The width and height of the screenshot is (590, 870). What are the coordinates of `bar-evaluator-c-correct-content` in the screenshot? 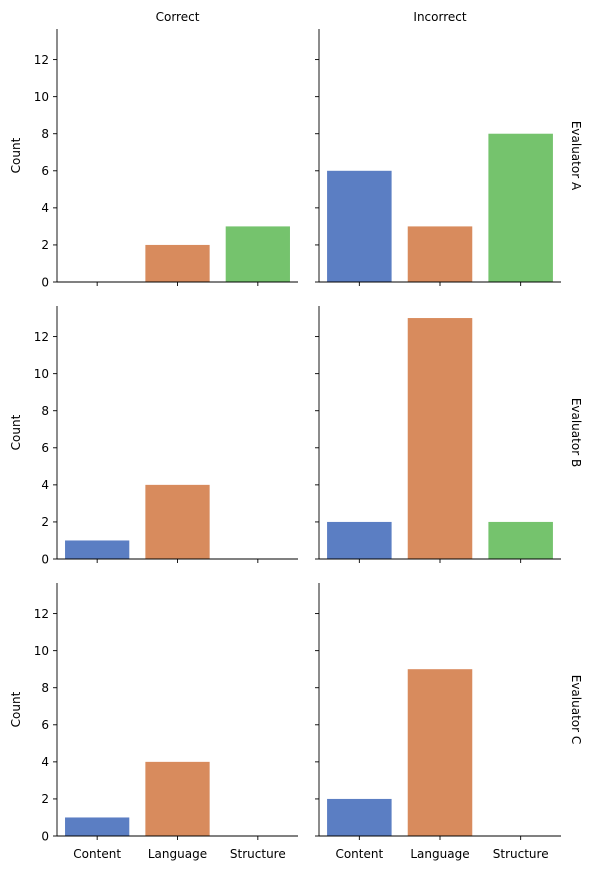 It's located at (97, 826).